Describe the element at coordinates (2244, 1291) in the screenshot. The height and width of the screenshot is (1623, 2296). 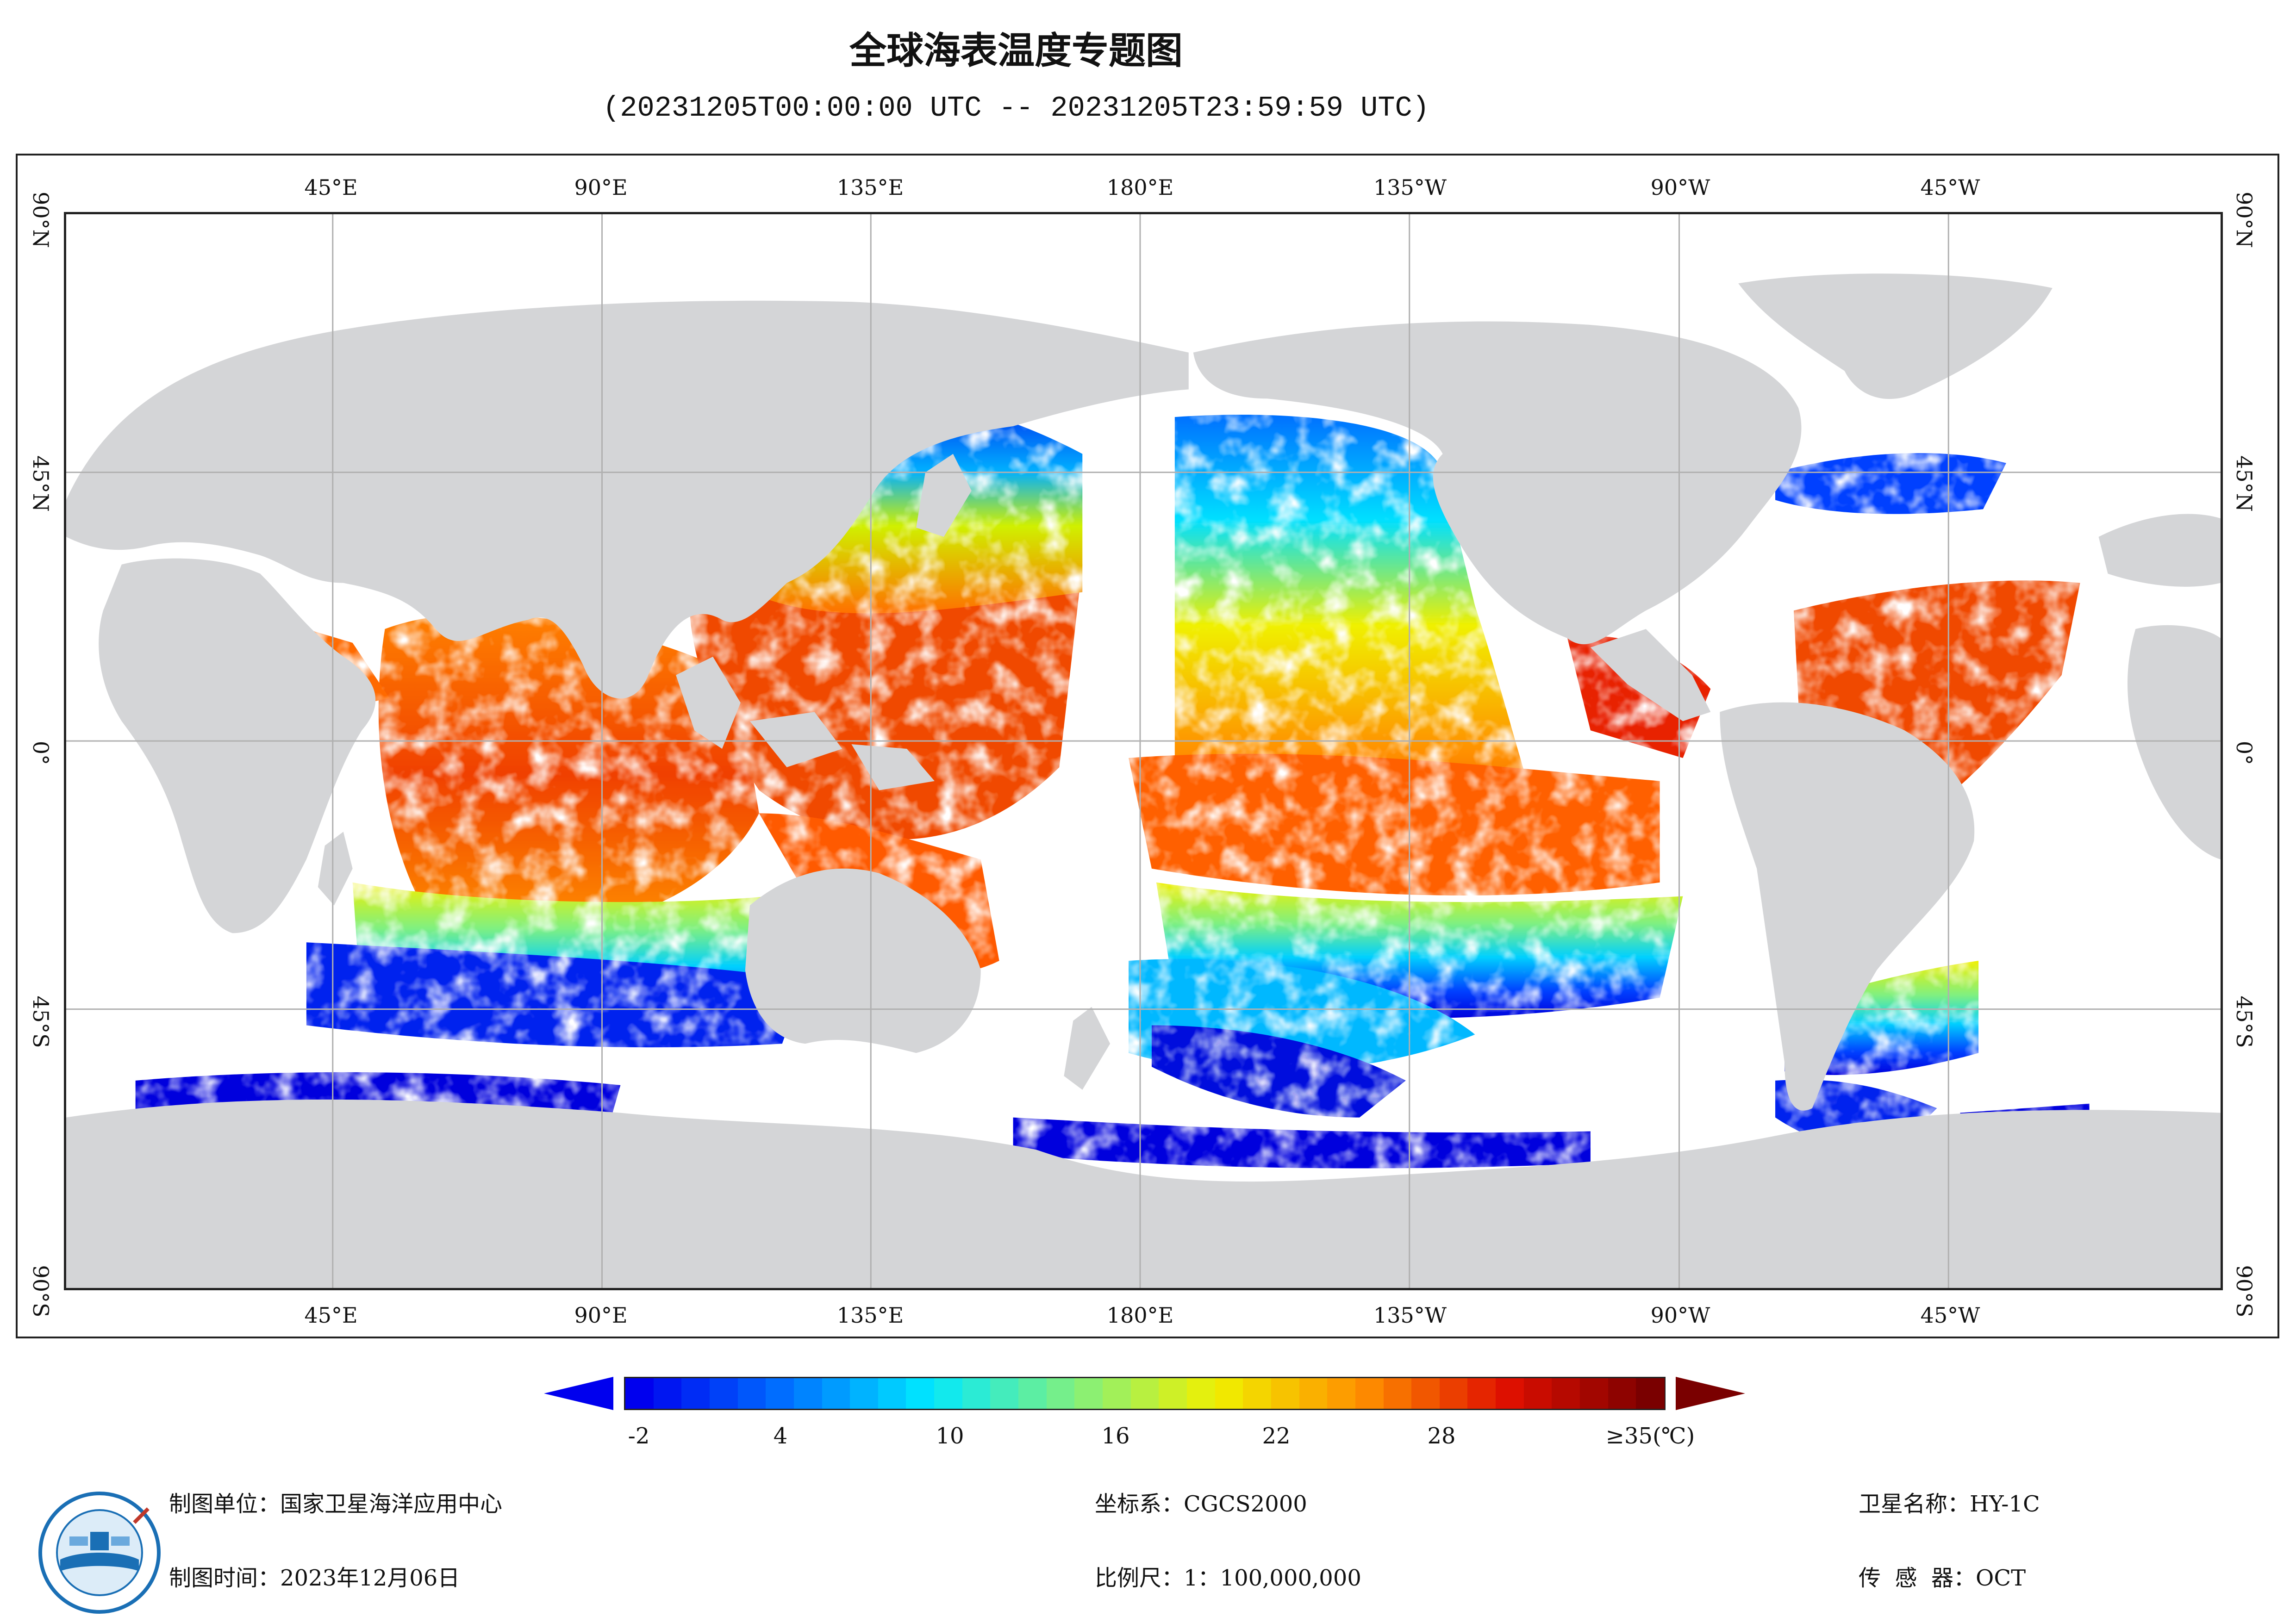
I see `lat-label-right-90s: 90°S` at that location.